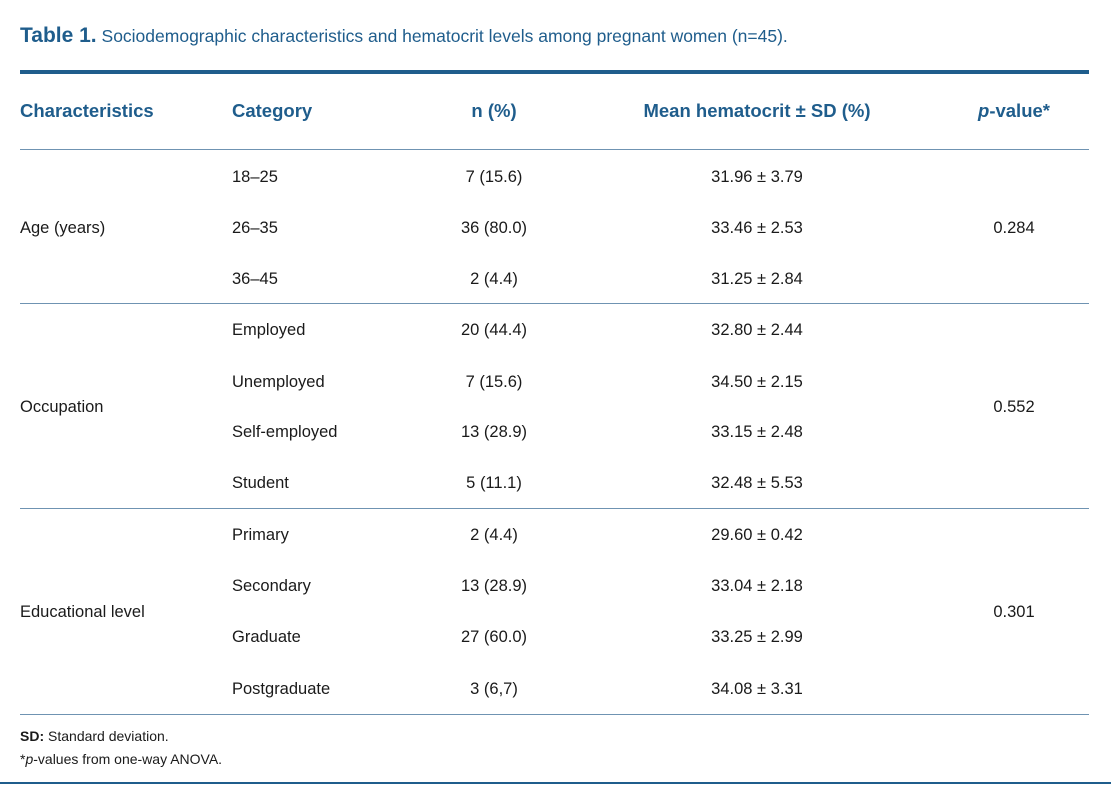 This screenshot has width=1111, height=787. What do you see at coordinates (1014, 612) in the screenshot?
I see `group-education-p-value: 0.301` at bounding box center [1014, 612].